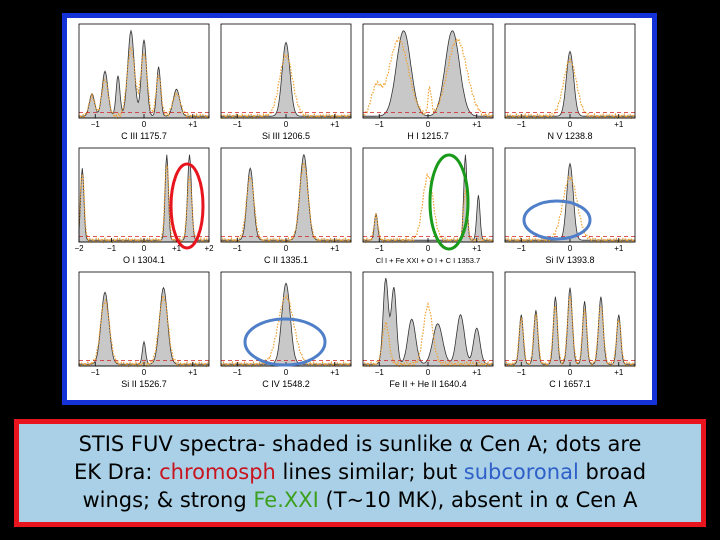 The height and width of the screenshot is (540, 720). I want to click on caption-highlight-chromosph: chromosph, so click(217, 472).